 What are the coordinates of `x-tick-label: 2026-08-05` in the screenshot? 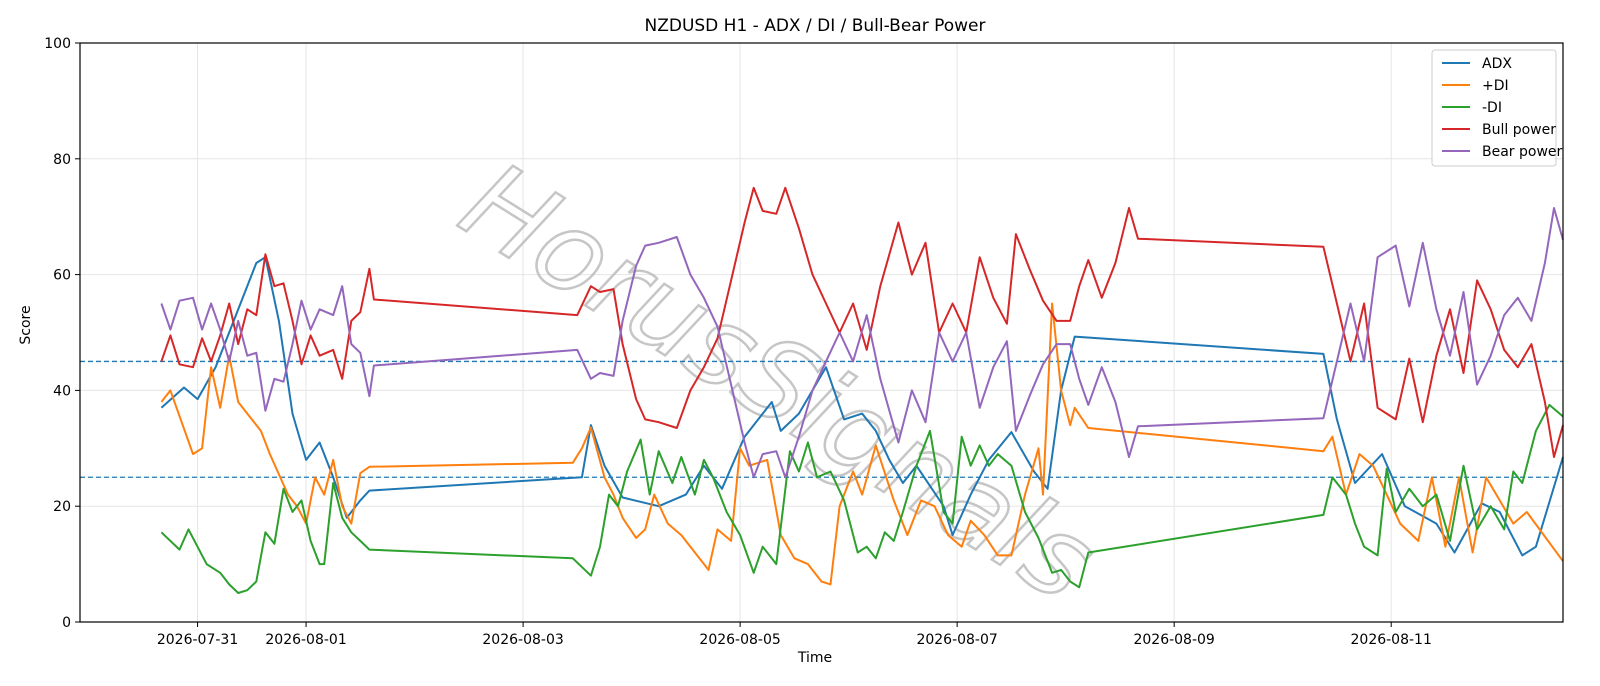 It's located at (739, 640).